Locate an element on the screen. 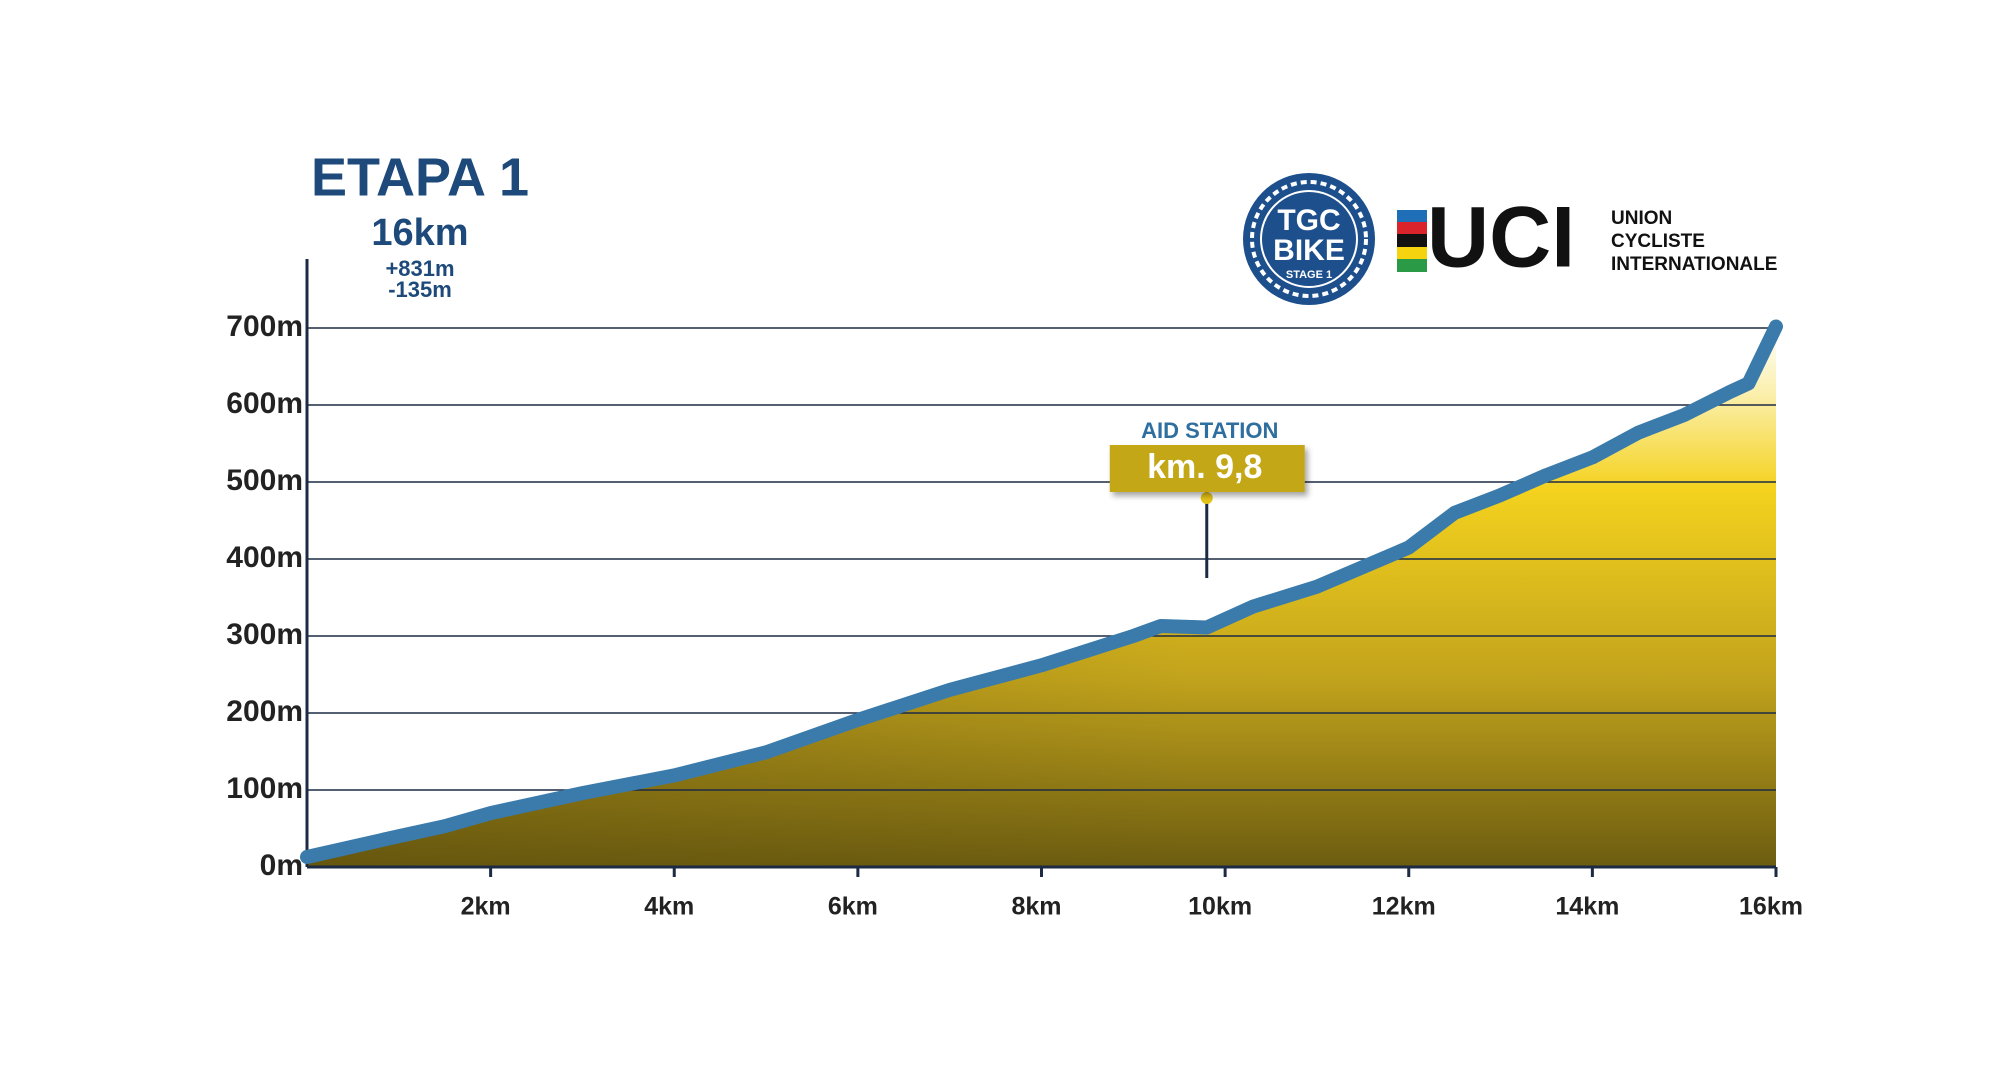 This screenshot has height=1080, width=2000. uci-name: CYCLISTE is located at coordinates (1658, 241).